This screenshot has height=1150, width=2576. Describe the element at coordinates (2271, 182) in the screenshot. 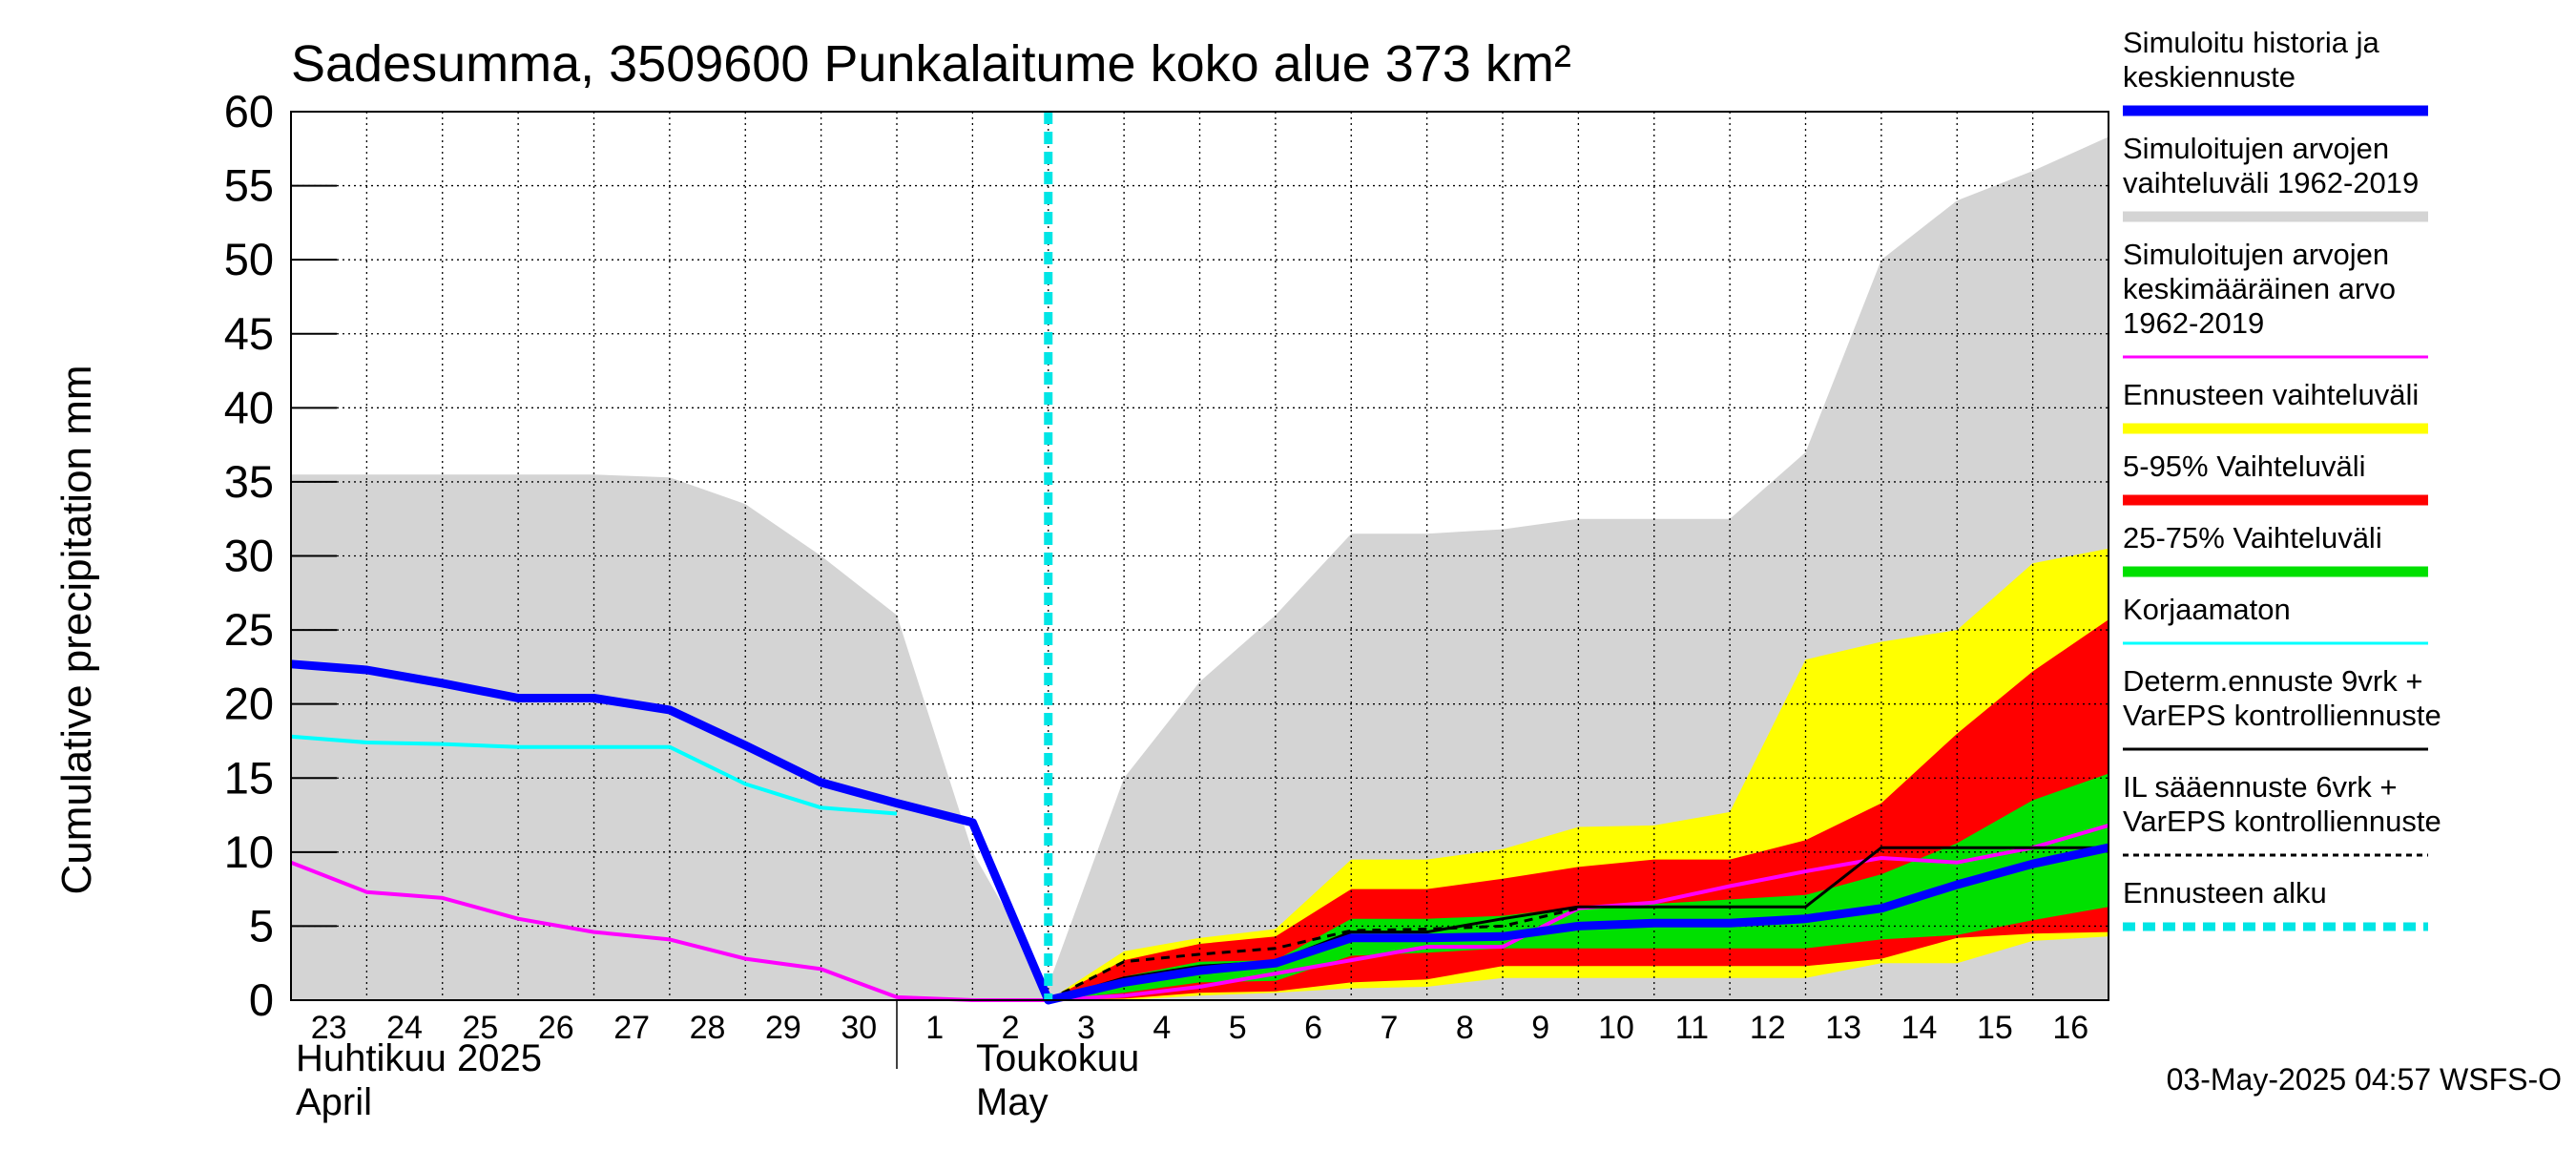

I see `legend-label-1: vaihteluväli 1962-2019` at that location.